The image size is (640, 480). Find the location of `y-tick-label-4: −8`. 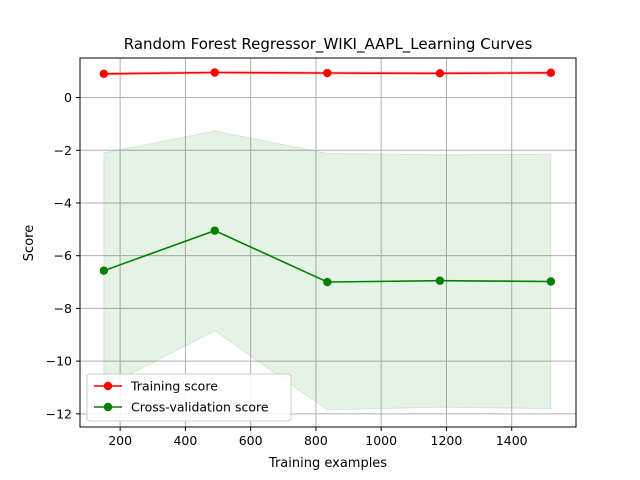

y-tick-label-4: −8 is located at coordinates (63, 308).